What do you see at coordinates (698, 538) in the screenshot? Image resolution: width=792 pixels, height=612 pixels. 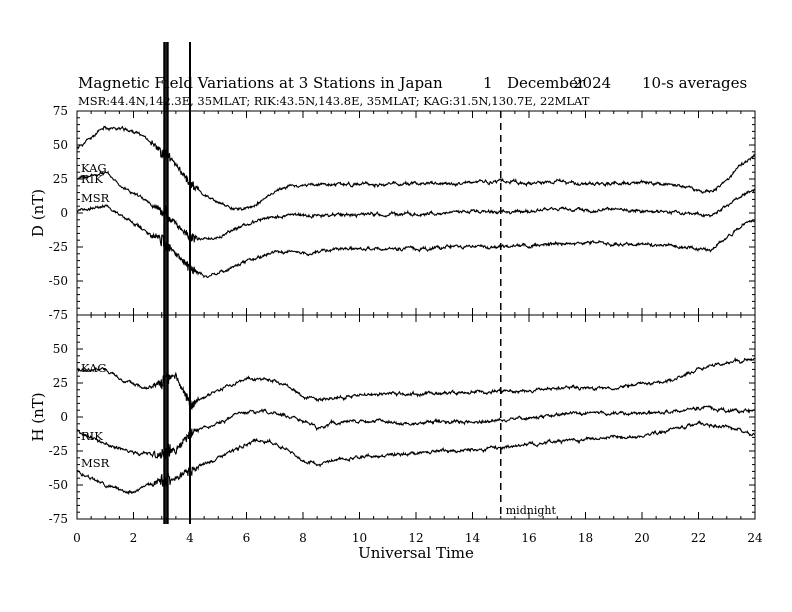 I see `x-tick-label: 22` at bounding box center [698, 538].